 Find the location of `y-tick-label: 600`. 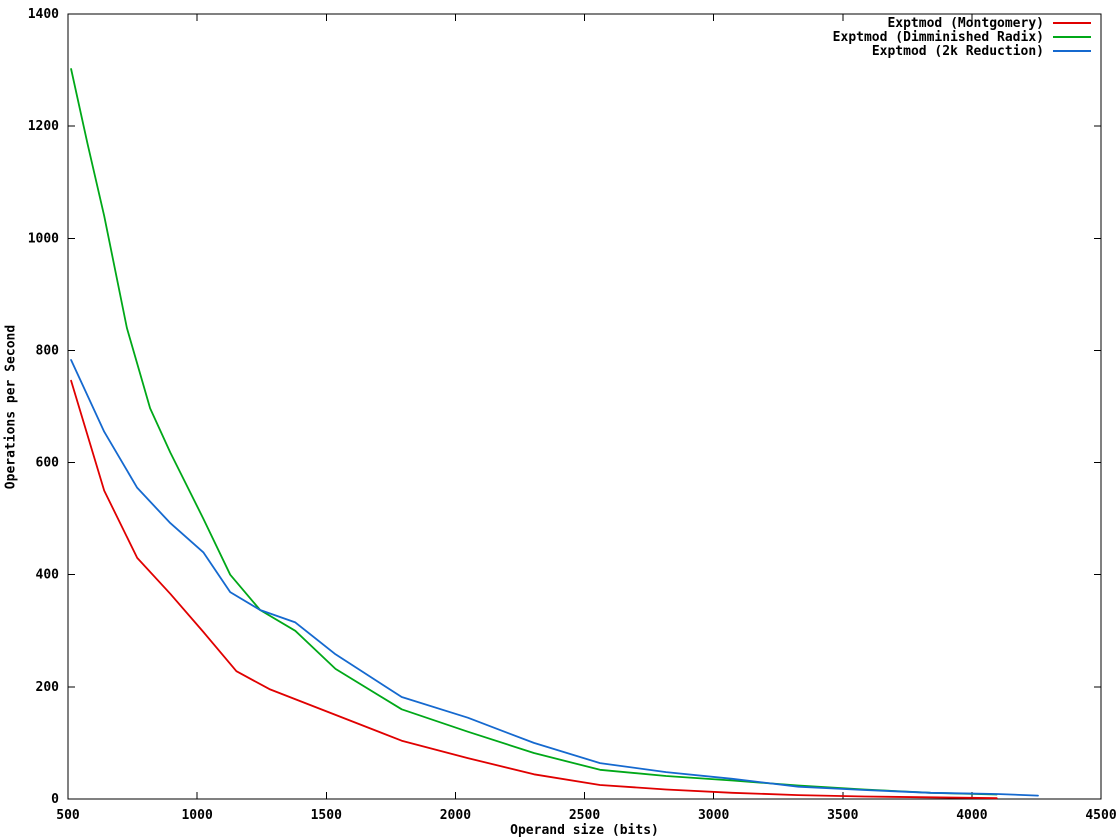

y-tick-label: 600 is located at coordinates (48, 463).